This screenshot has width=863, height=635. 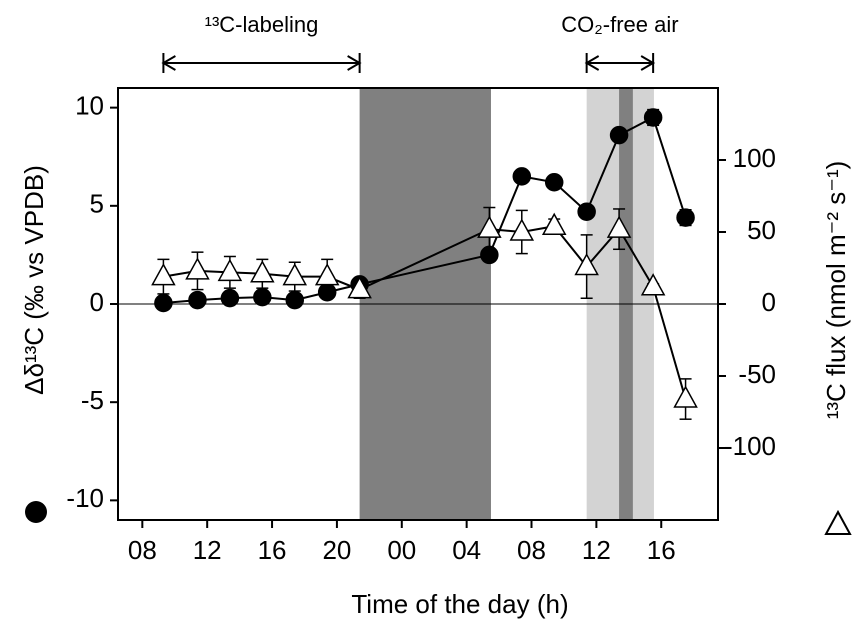 I want to click on y2-axis-label: ¹³C flux (nmol m⁻² s⁻¹), so click(x=836, y=290).